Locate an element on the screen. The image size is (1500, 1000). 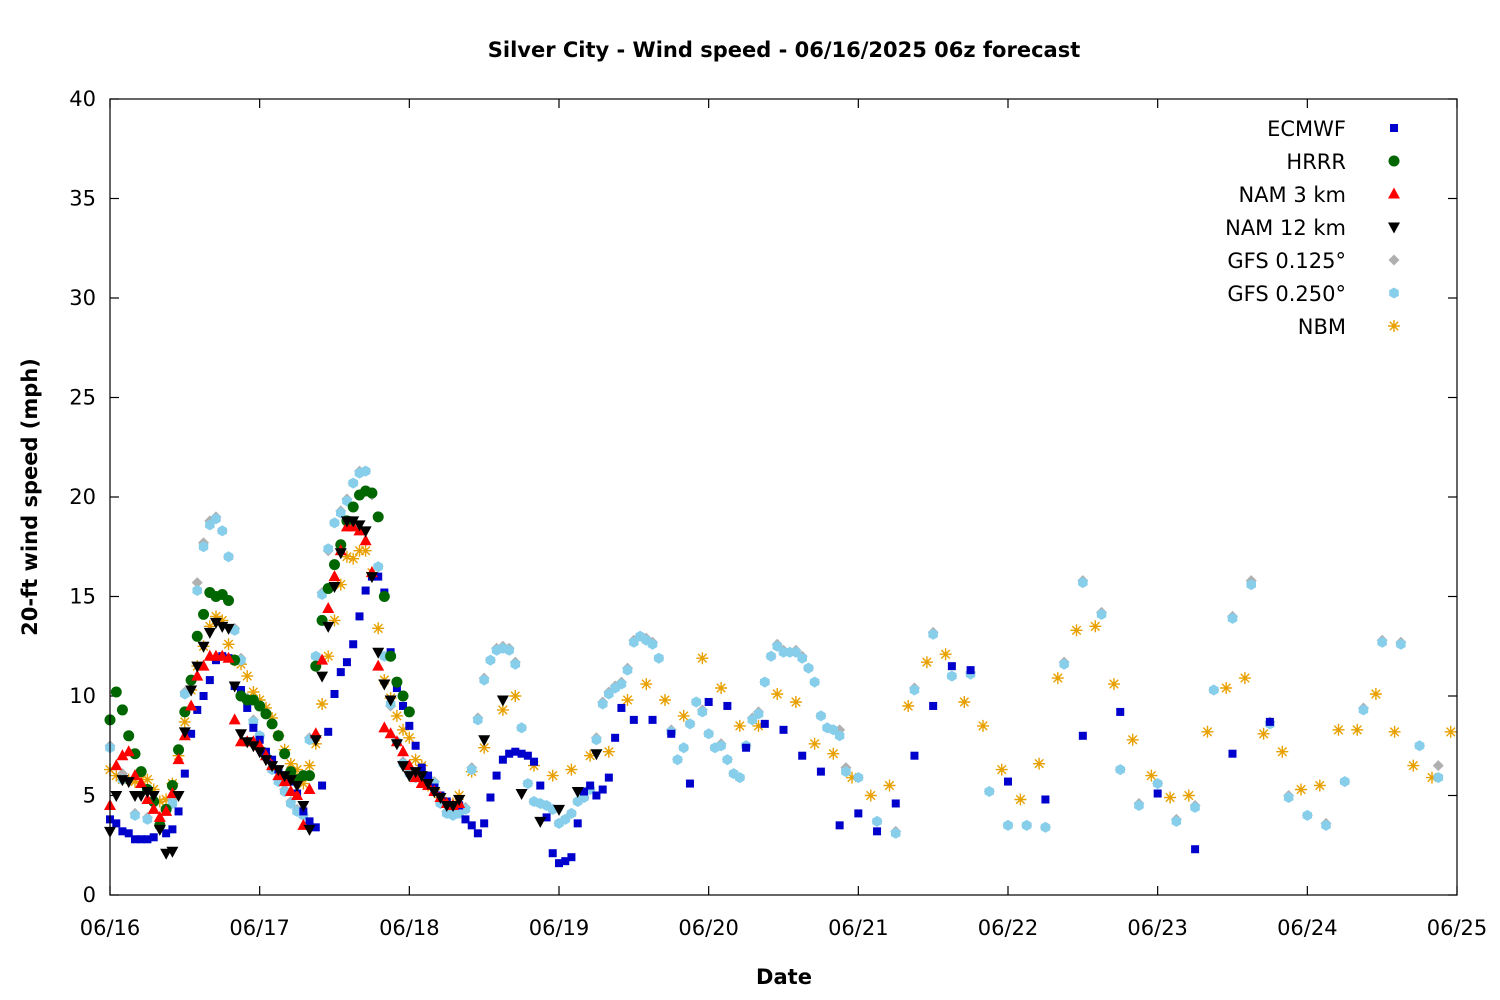
x-tick-label: 06/25 is located at coordinates (1457, 928).